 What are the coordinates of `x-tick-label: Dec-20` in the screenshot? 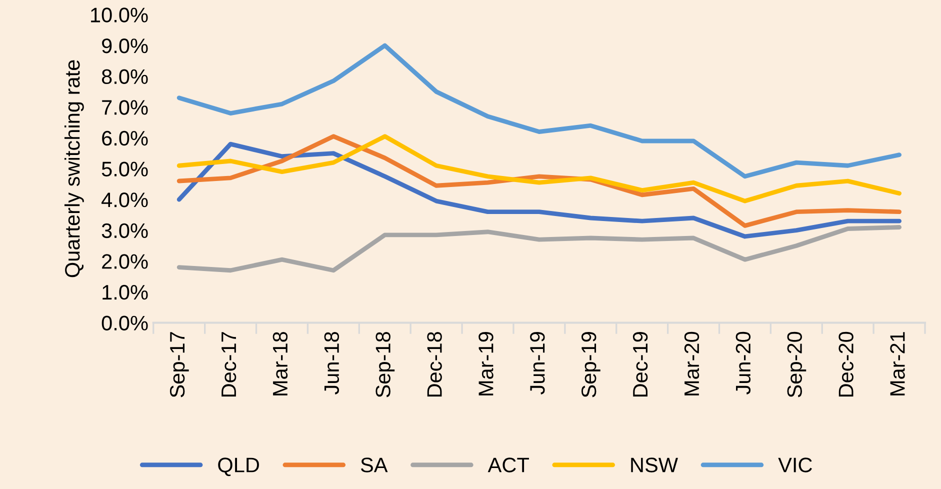 It's located at (846, 364).